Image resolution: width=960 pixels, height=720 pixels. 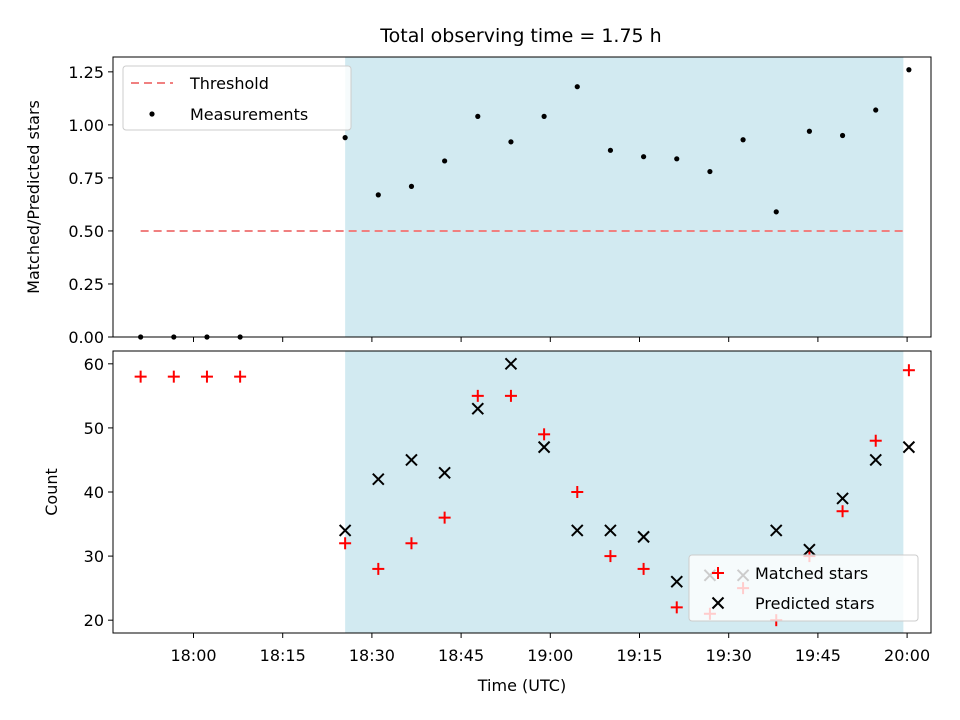 I want to click on legend-measurements-swatch, so click(x=152, y=114).